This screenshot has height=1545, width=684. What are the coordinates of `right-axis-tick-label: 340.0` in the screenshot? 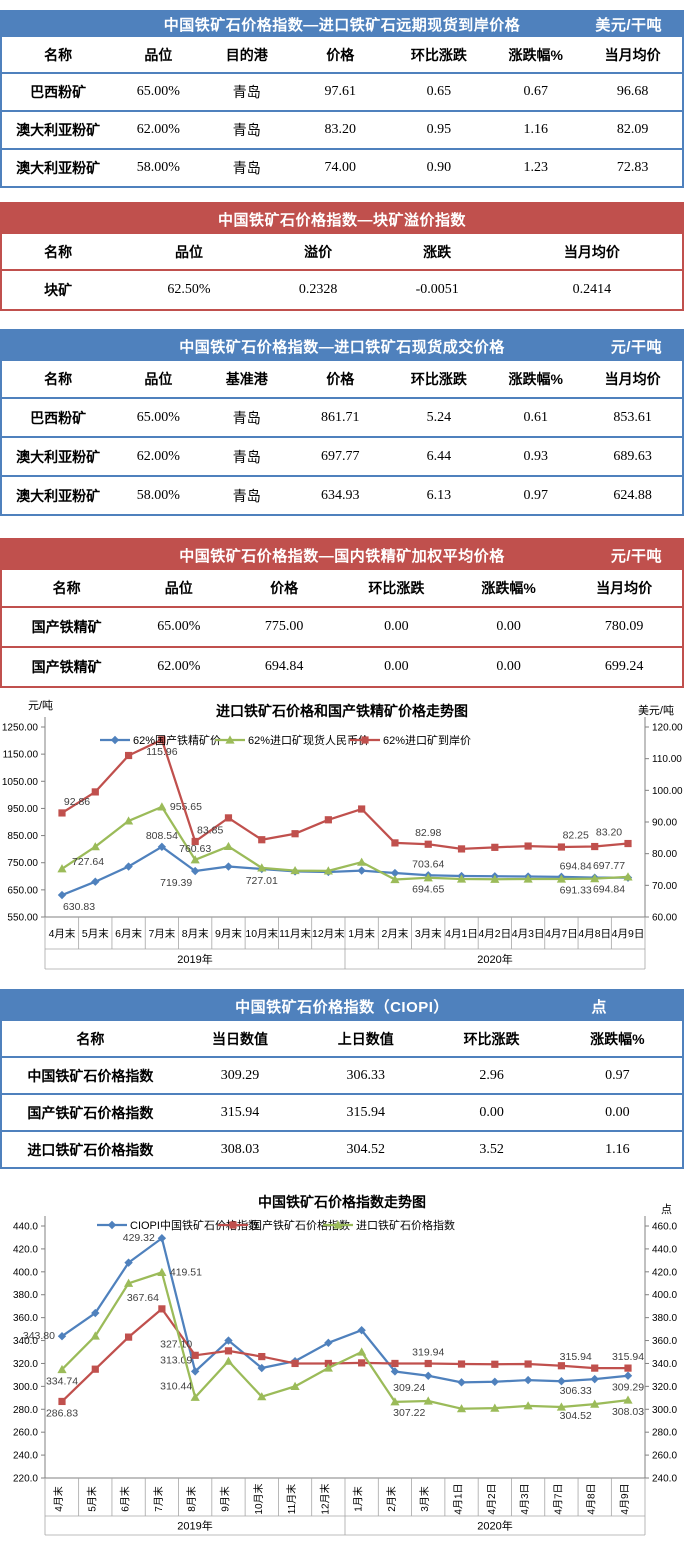 It's located at (664, 1364).